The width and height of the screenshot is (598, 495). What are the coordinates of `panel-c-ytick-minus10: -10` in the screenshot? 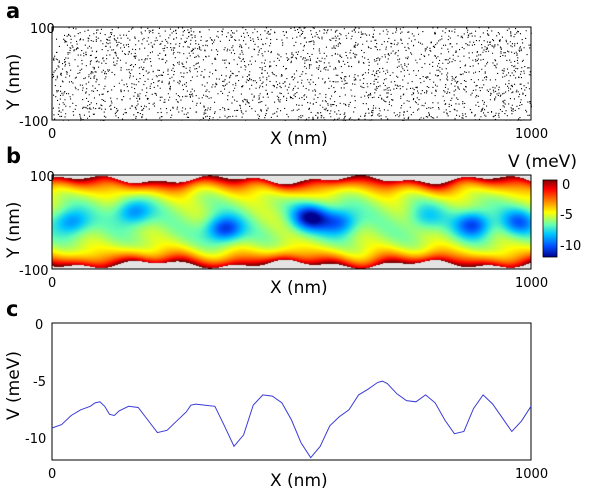 It's located at (35, 439).